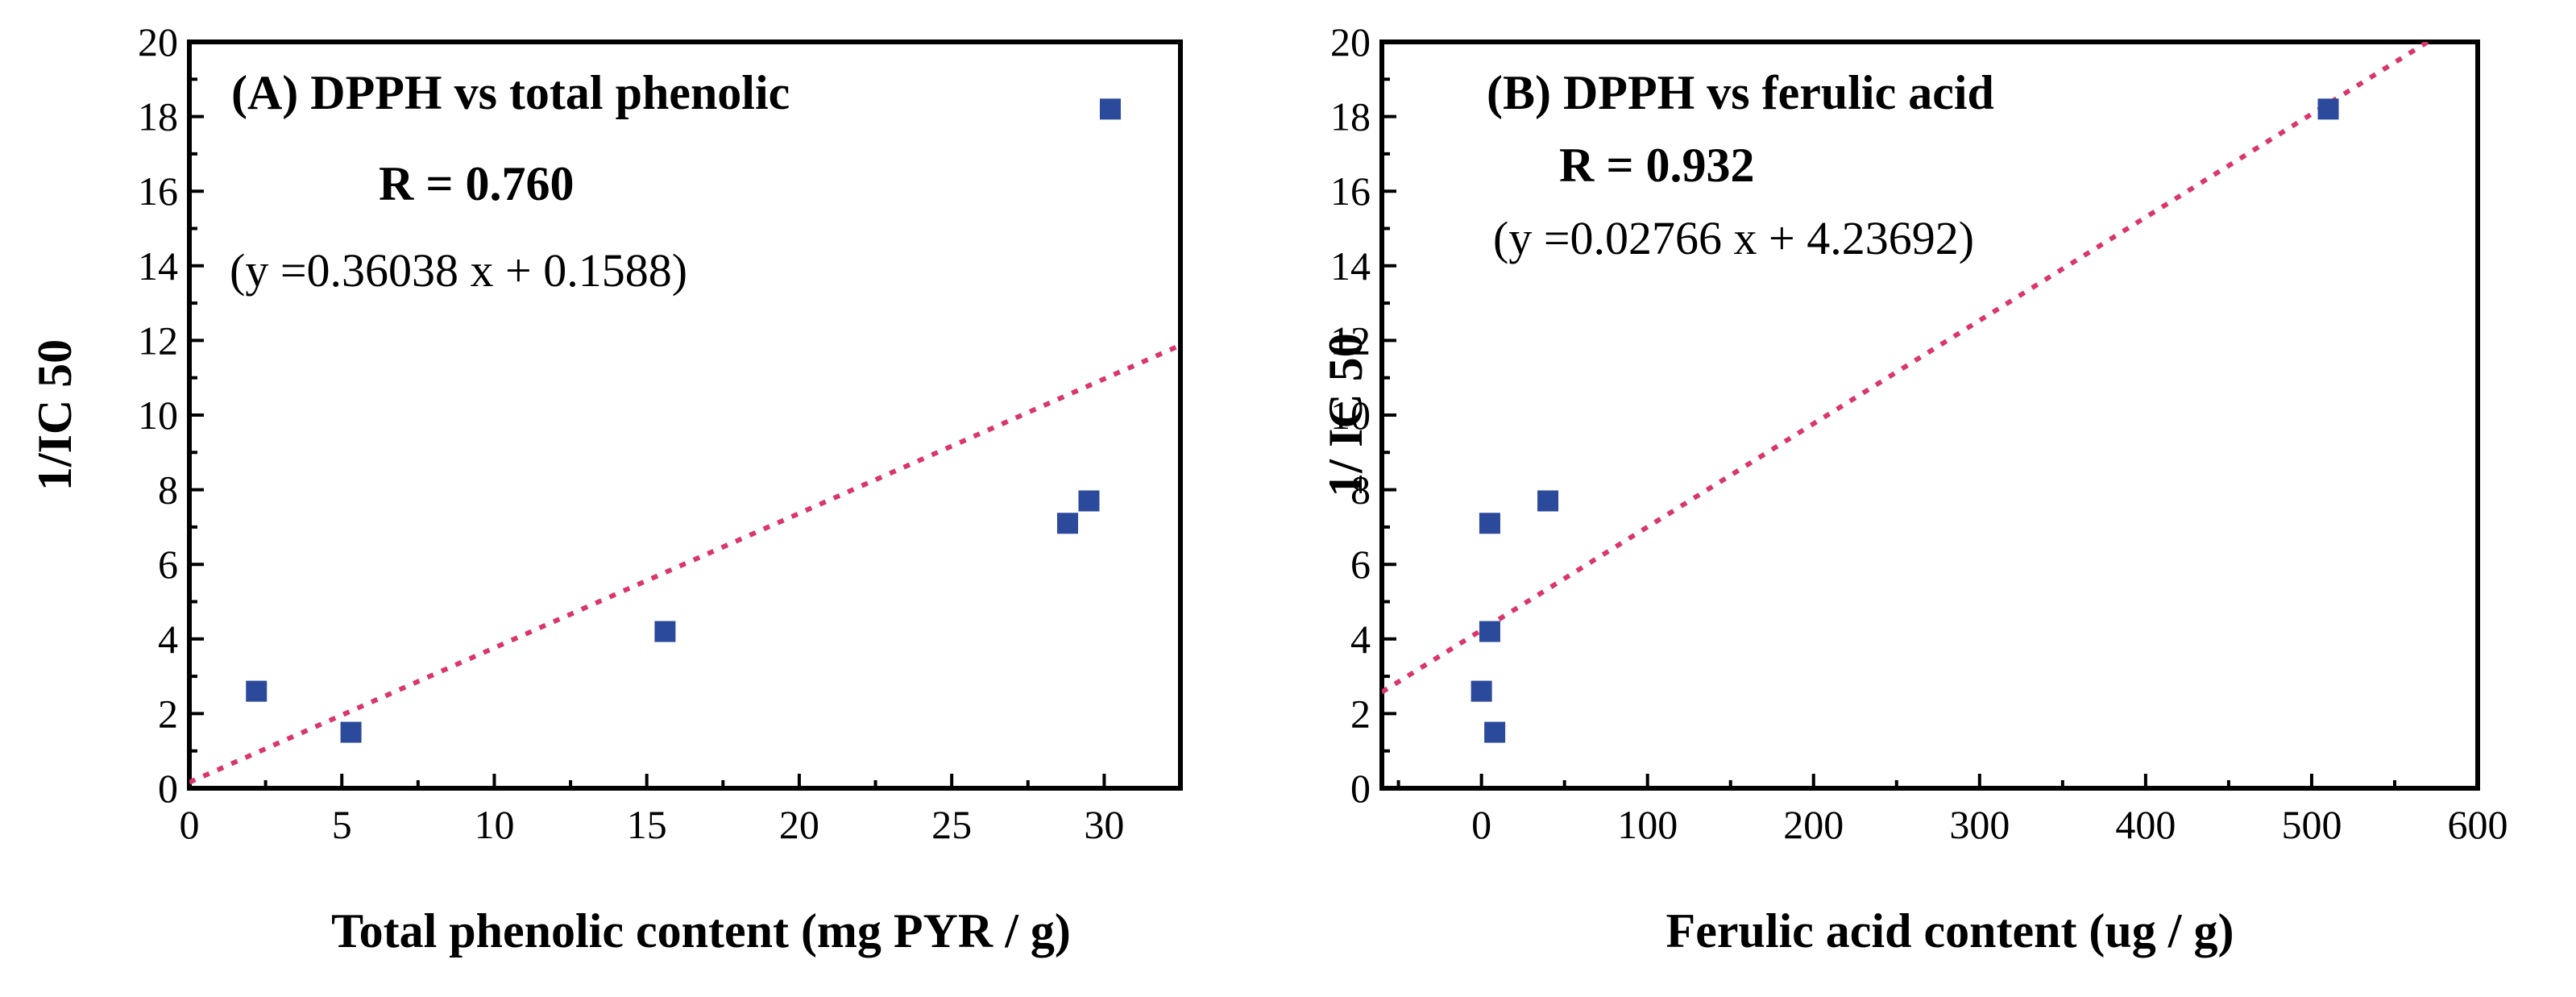  I want to click on x-tick-label: 15, so click(647, 824).